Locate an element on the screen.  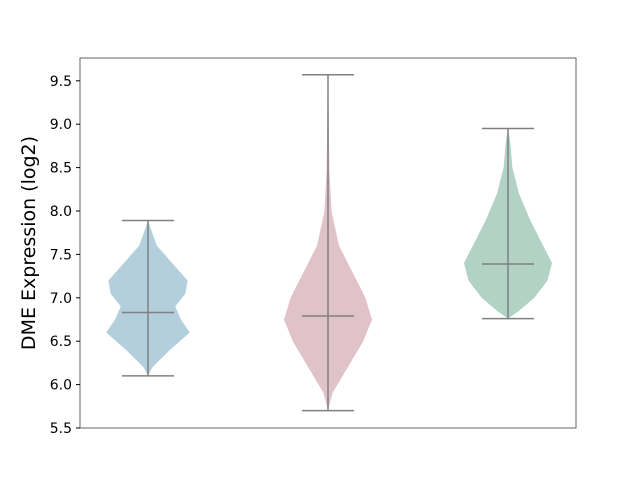
y-tick-label: 6.0 is located at coordinates (61, 386).